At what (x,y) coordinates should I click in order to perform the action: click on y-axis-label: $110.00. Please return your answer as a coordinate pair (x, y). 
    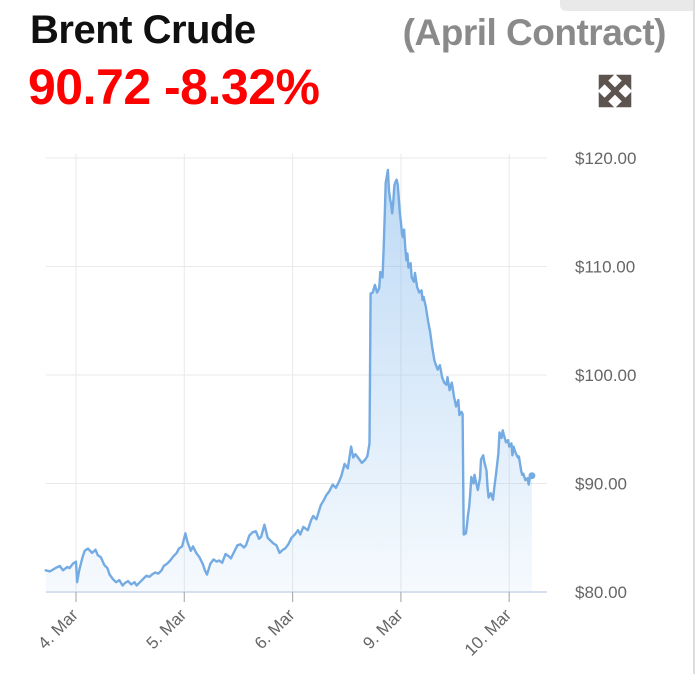
    Looking at the image, I should click on (605, 267).